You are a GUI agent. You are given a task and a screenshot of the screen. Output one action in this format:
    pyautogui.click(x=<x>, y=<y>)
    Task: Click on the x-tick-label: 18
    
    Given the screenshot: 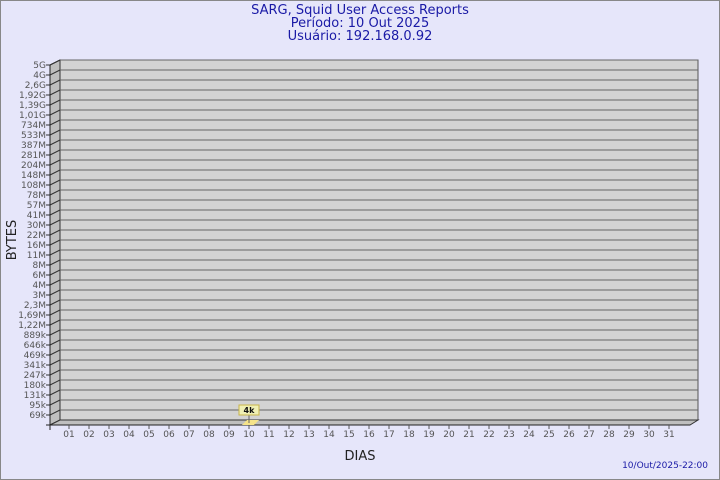 What is the action you would take?
    pyautogui.click(x=409, y=435)
    